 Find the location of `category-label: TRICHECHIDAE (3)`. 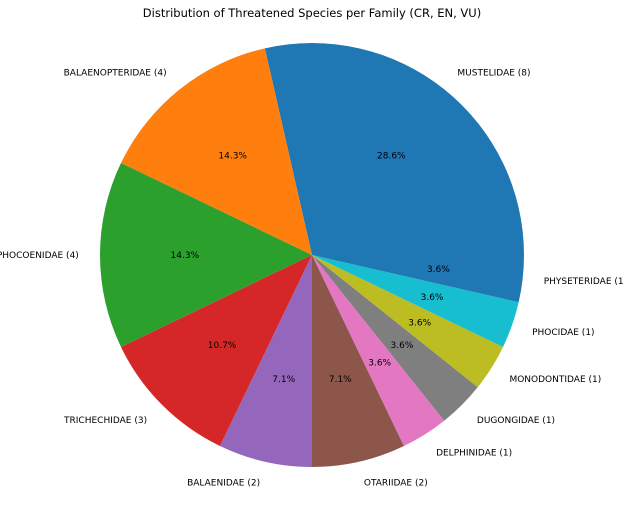

category-label: TRICHECHIDAE (3) is located at coordinates (105, 421).